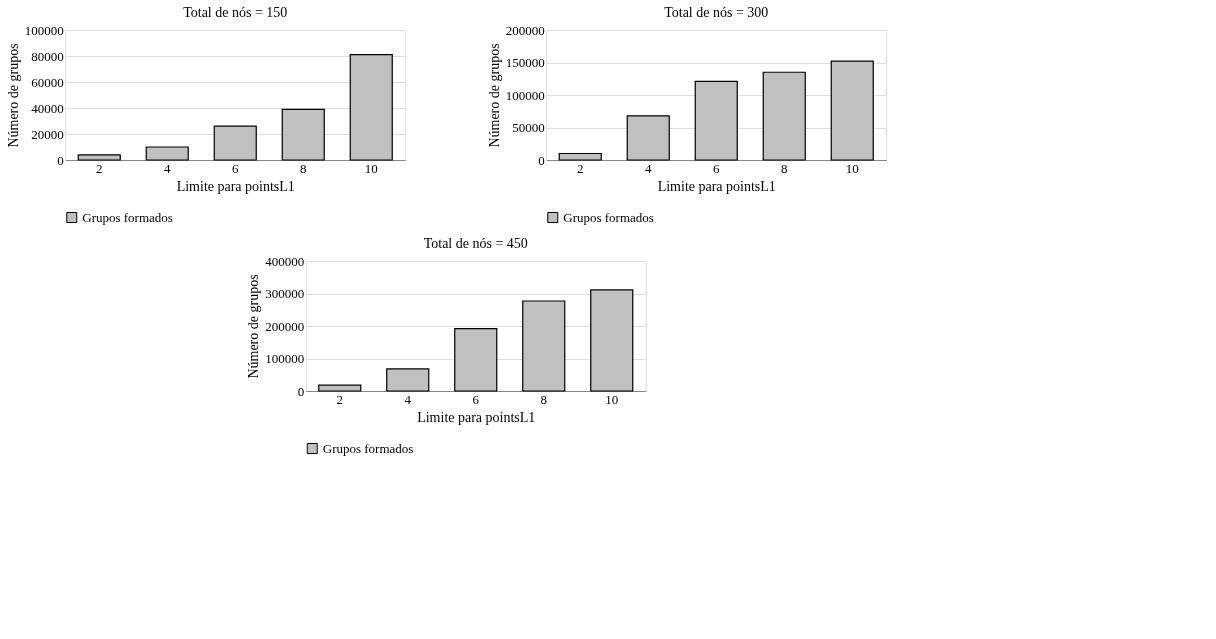 The width and height of the screenshot is (1216, 639). Describe the element at coordinates (716, 12) in the screenshot. I see `chart-title: Total de nós = 300` at that location.